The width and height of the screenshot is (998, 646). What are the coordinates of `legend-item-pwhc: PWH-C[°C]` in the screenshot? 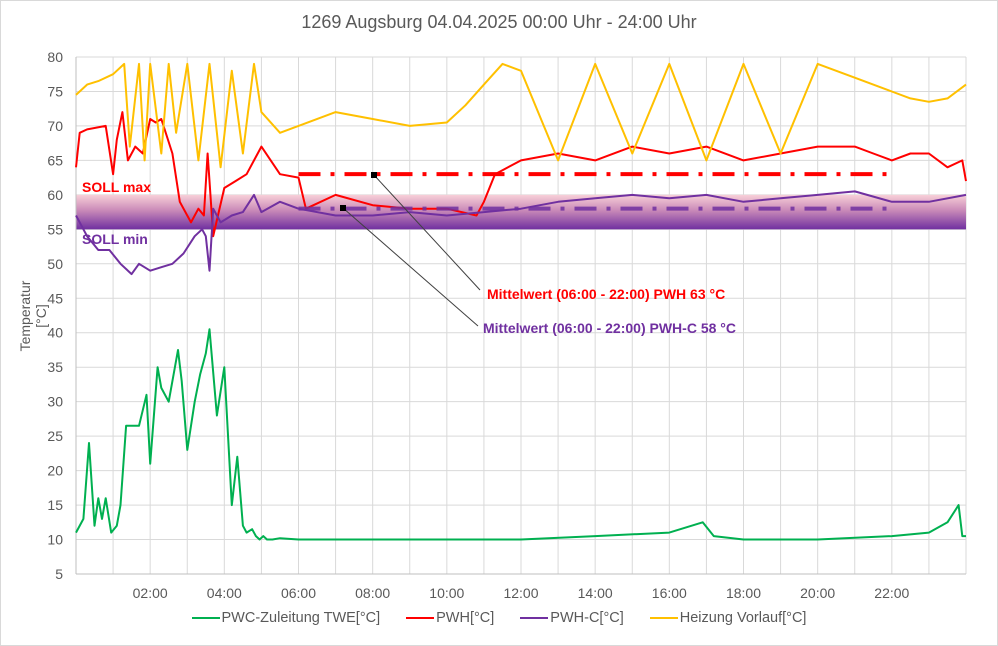 It's located at (572, 618).